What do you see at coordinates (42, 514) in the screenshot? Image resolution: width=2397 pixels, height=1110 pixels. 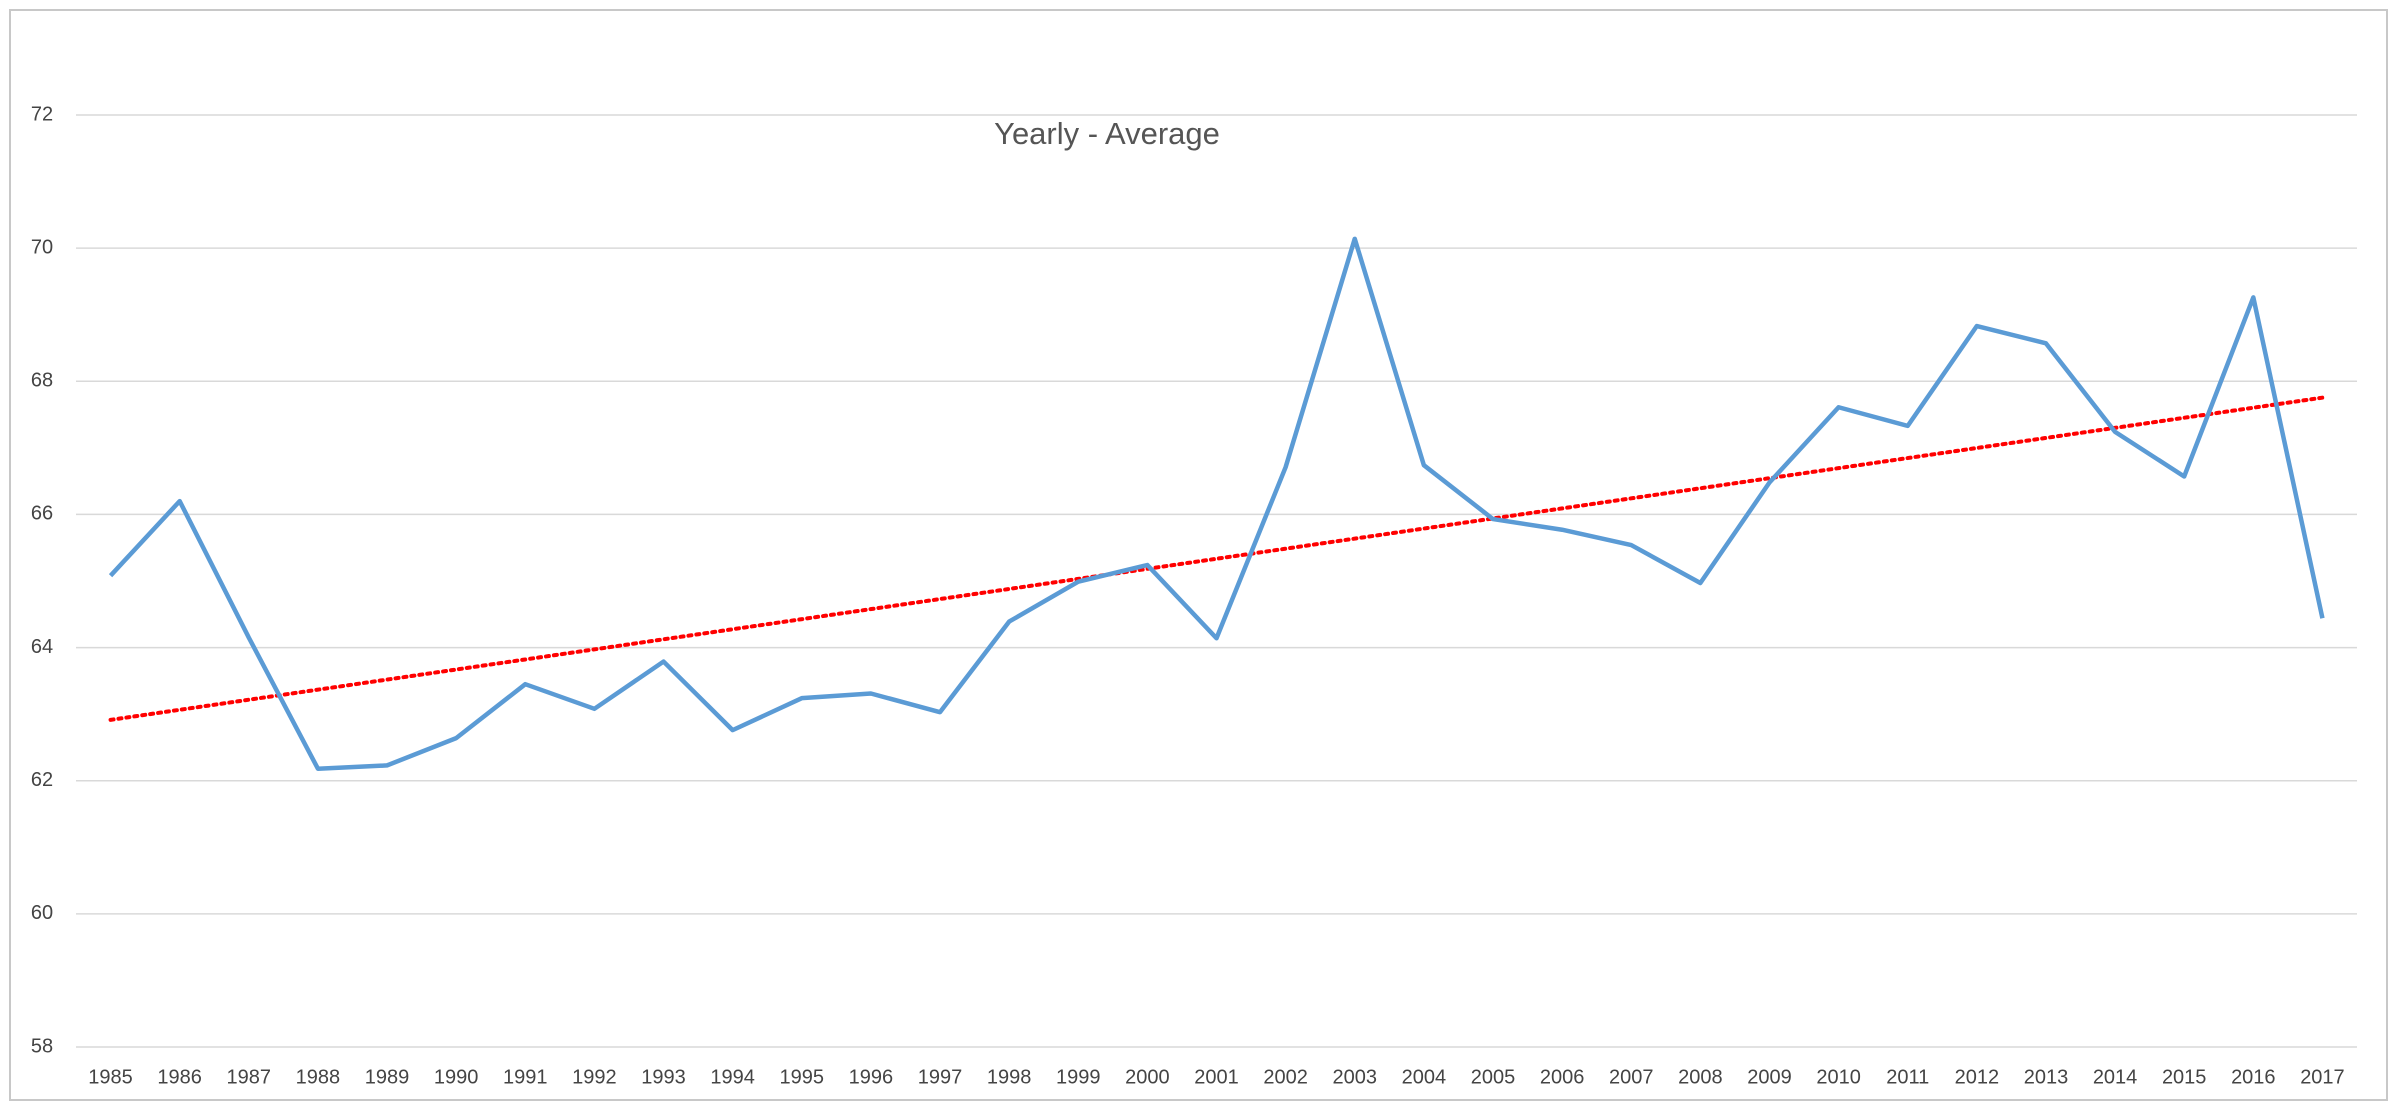 I see `y-tick-label: 66` at bounding box center [42, 514].